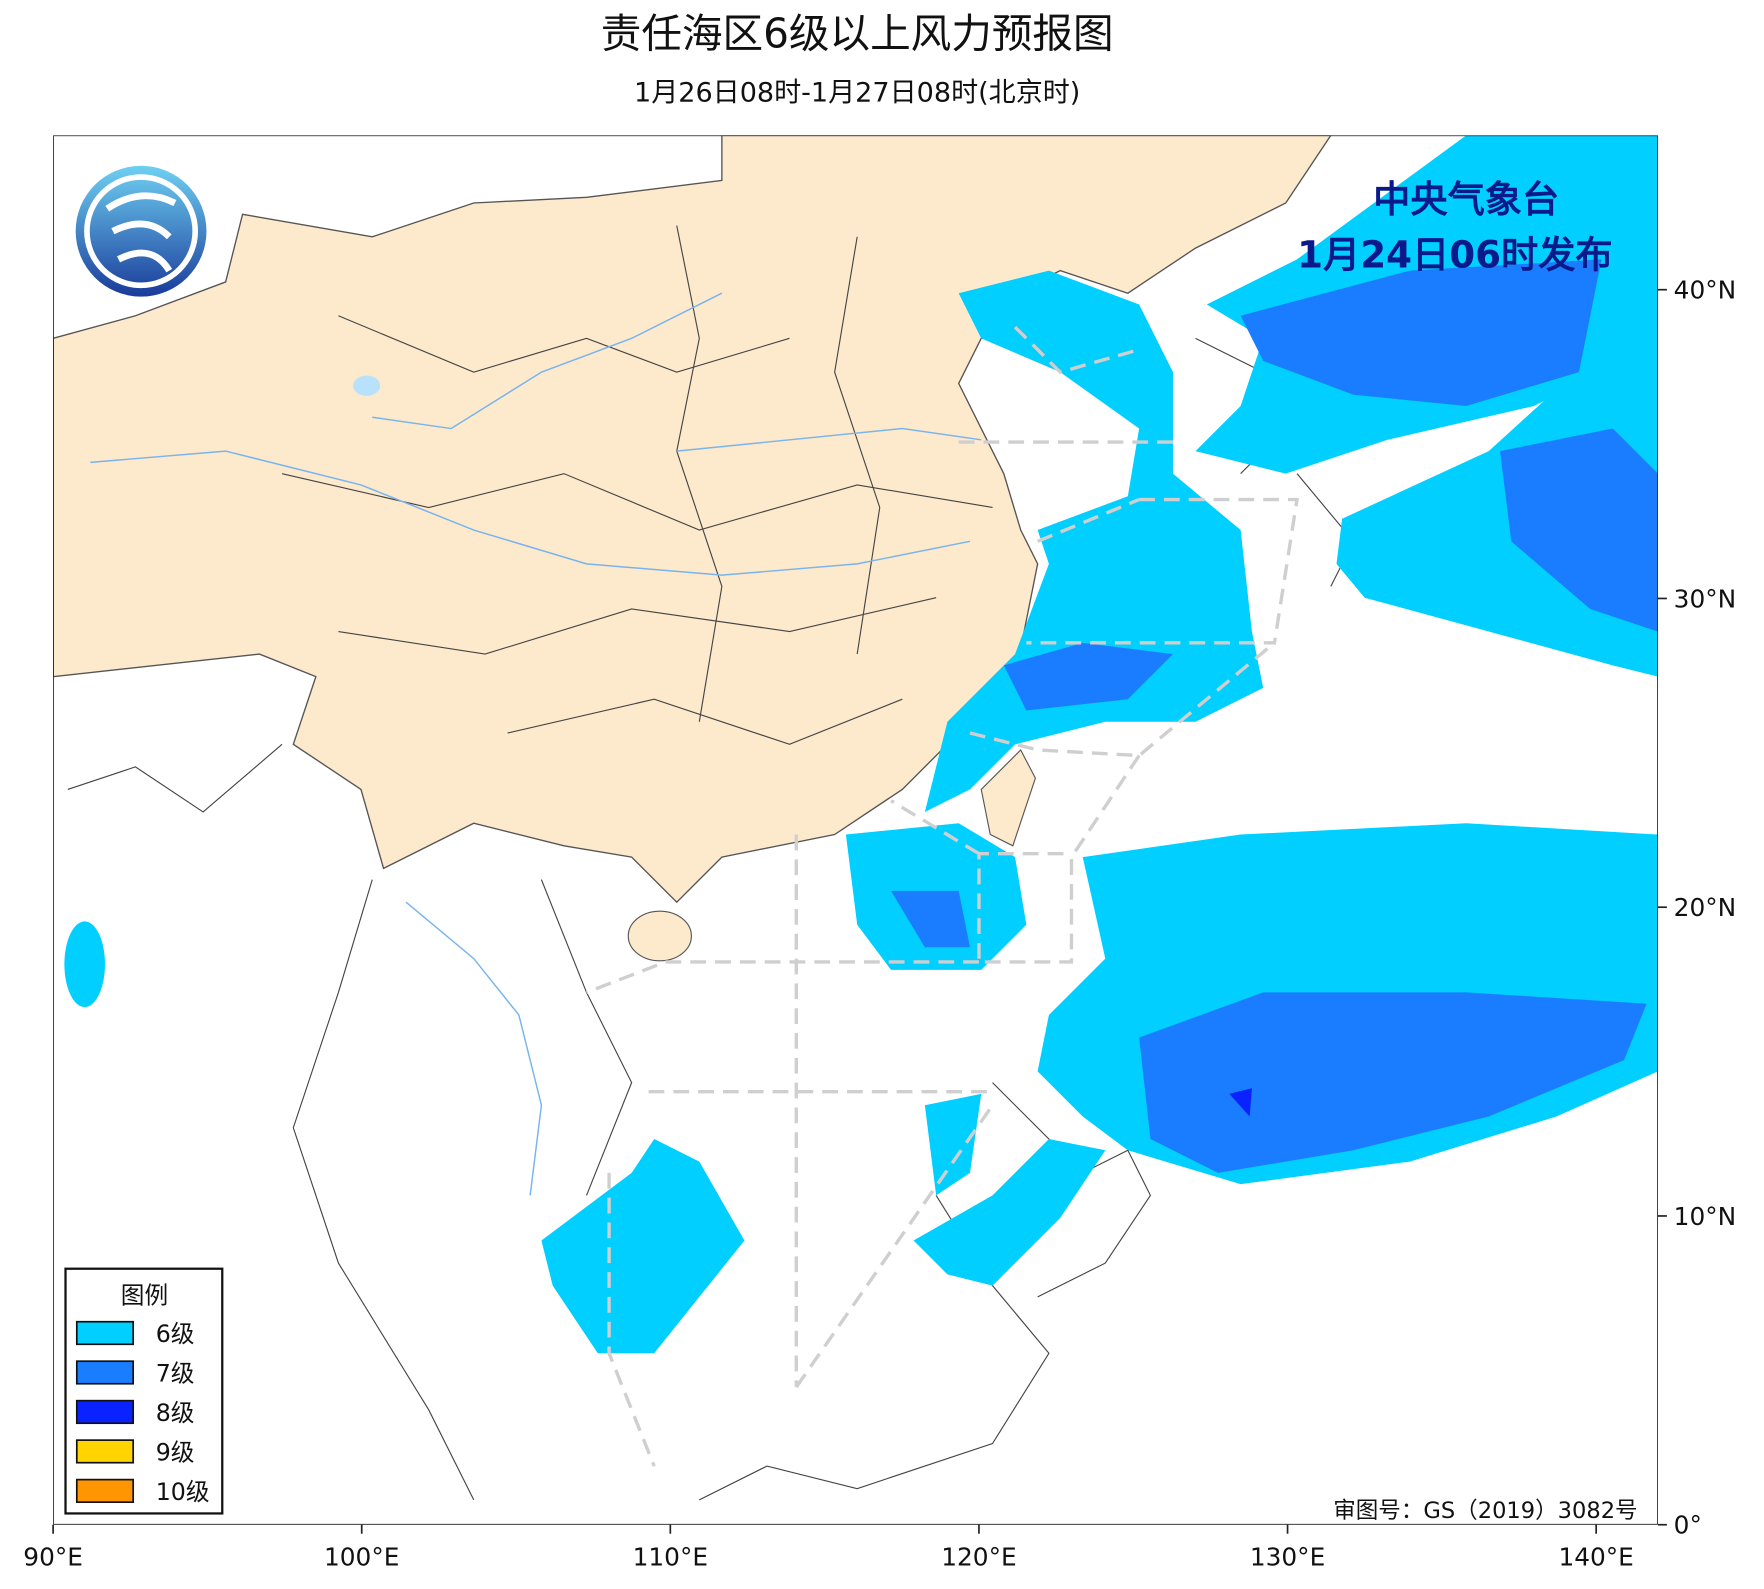  Describe the element at coordinates (1705, 907) in the screenshot. I see `y-tick-label: 20°N` at that location.